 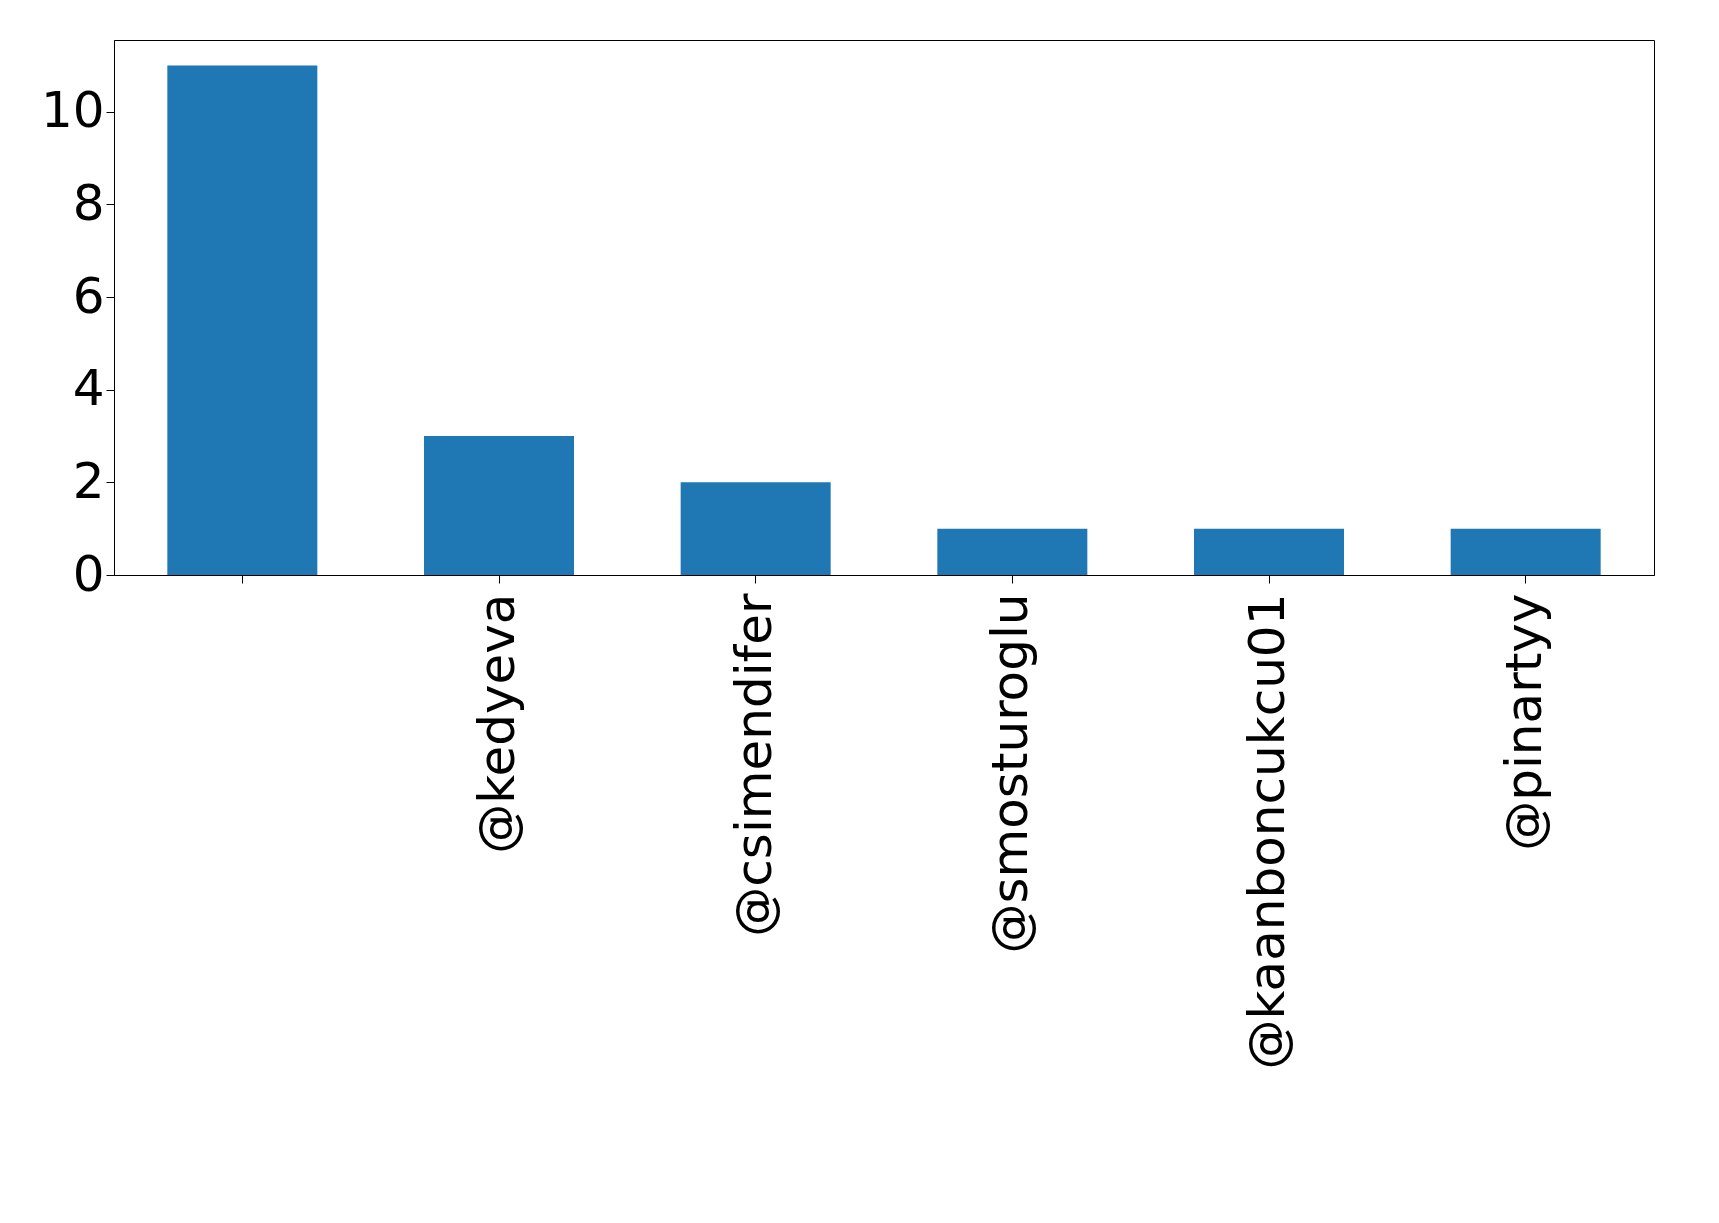 What do you see at coordinates (753, 765) in the screenshot?
I see `x-tick-label: @csimendifer` at bounding box center [753, 765].